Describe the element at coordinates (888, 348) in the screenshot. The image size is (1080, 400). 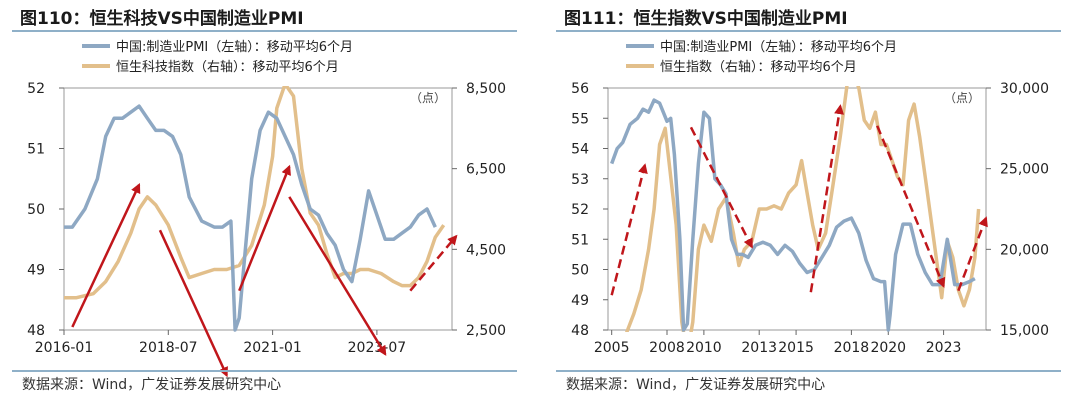
I see `x-tick-label: 2020` at that location.